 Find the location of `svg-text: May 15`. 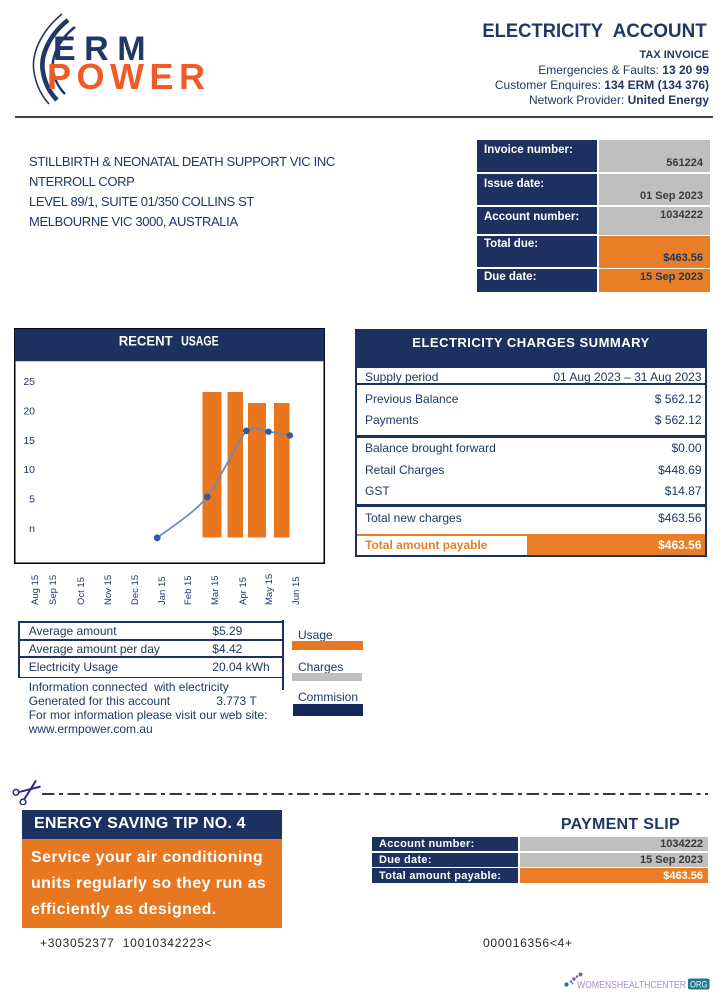

svg-text: May 15 is located at coordinates (269, 589).